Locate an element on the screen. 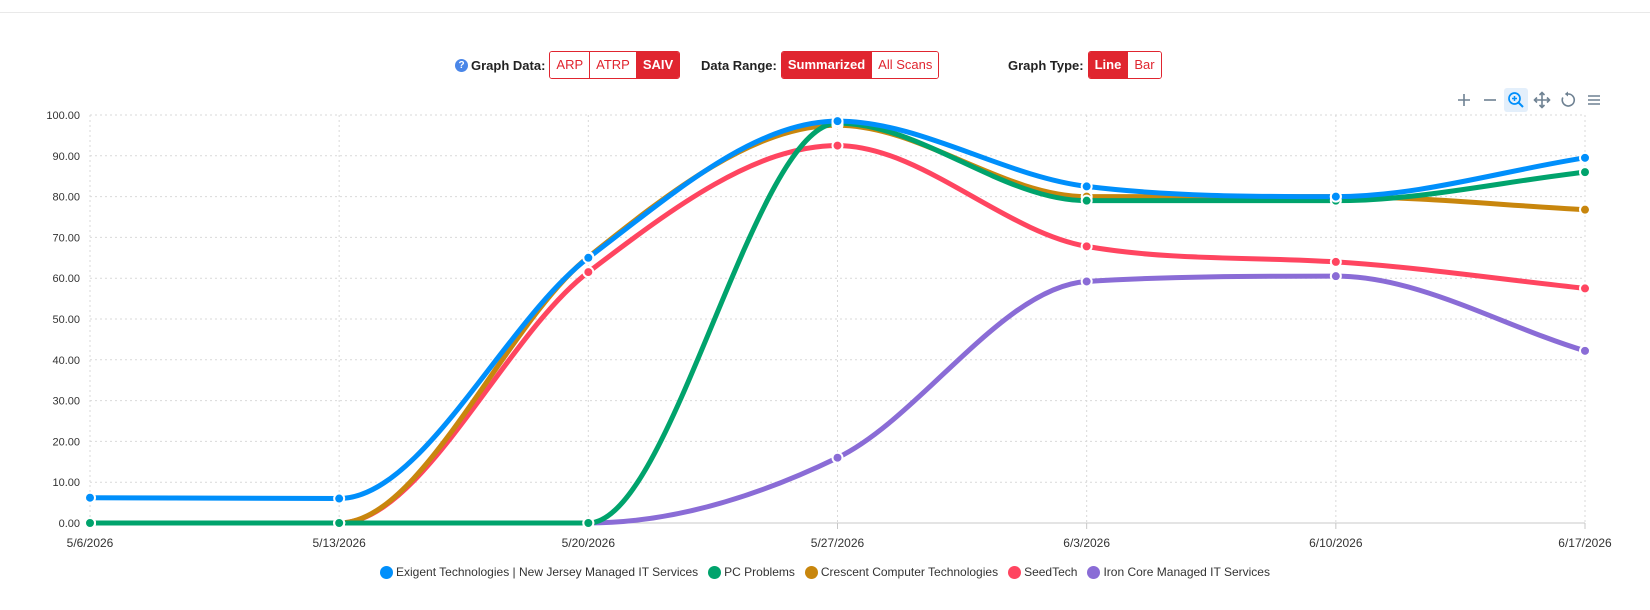 The image size is (1650, 610). data-range-all-scans-button: All Scans is located at coordinates (905, 65).